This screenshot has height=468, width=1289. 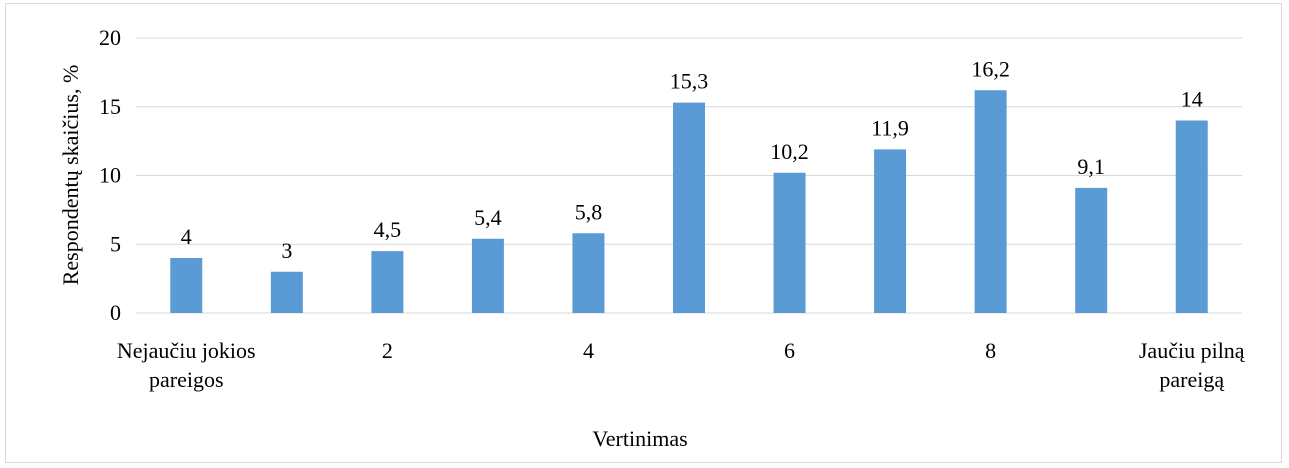 I want to click on data-label: 5,4, so click(x=488, y=217).